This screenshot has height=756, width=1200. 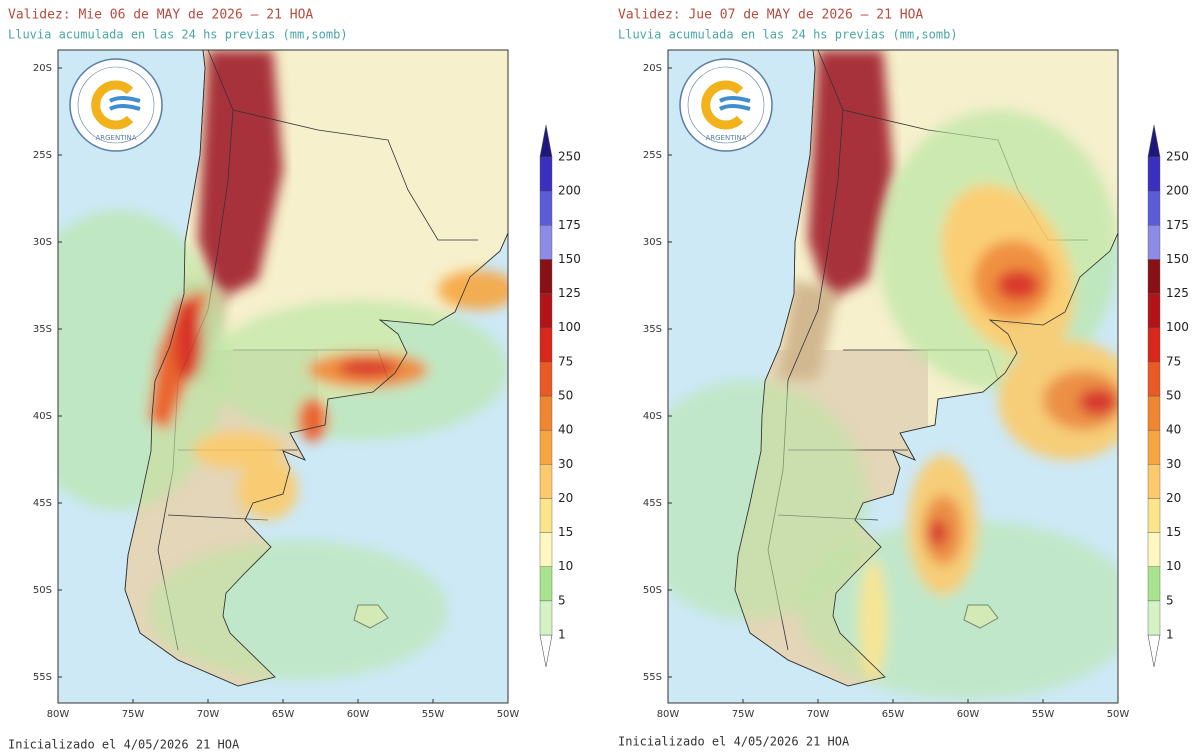 What do you see at coordinates (743, 714) in the screenshot?
I see `lon-label: 75W` at bounding box center [743, 714].